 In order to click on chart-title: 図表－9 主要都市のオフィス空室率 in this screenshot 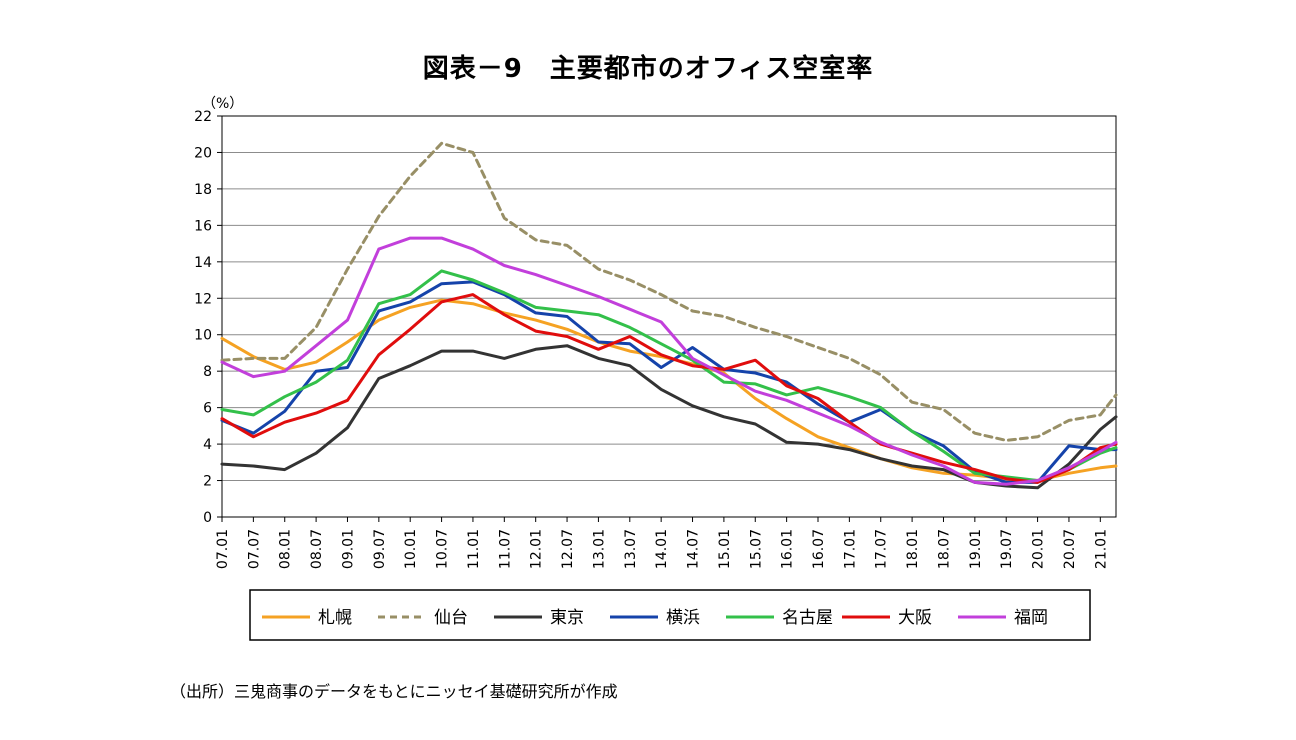, I will do `click(648, 69)`.